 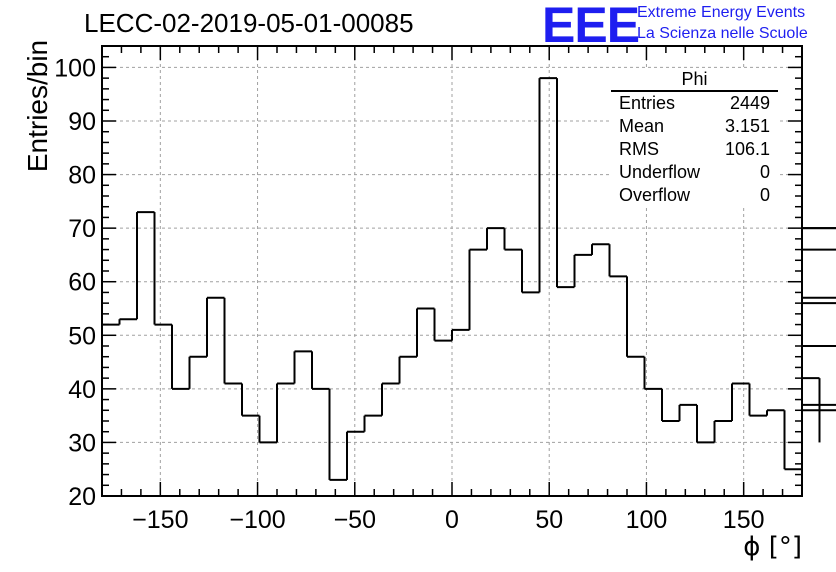 What do you see at coordinates (639, 149) in the screenshot?
I see `stats-label: RMS` at bounding box center [639, 149].